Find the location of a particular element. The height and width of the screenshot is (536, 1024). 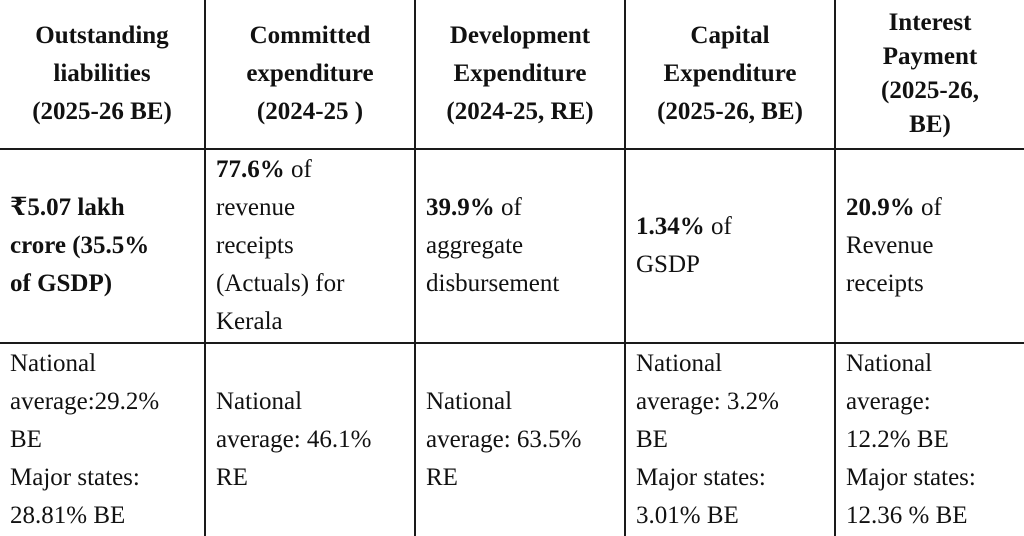

header-line: BE) is located at coordinates (930, 124).